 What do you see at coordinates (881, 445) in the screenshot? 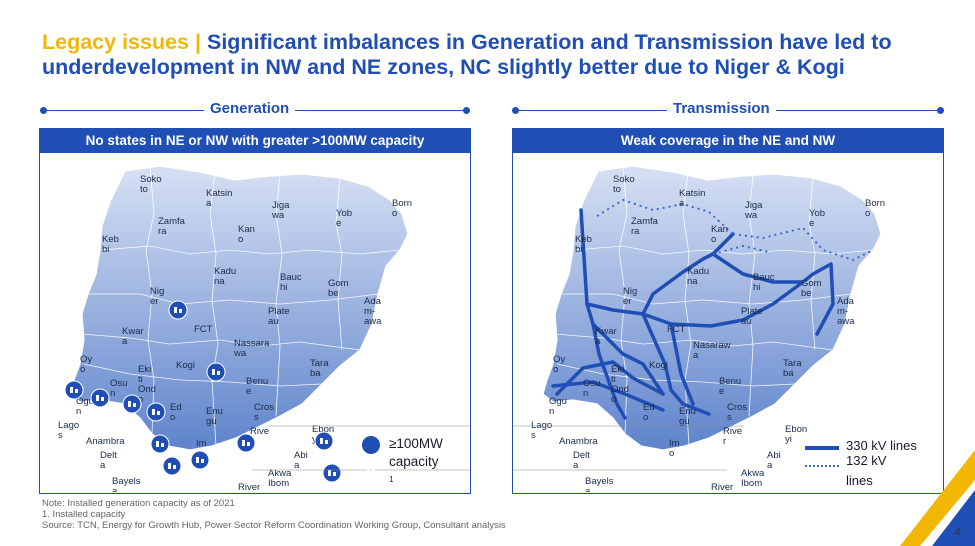
I see `330kv-legend-label: 330 kV lines` at bounding box center [881, 445].